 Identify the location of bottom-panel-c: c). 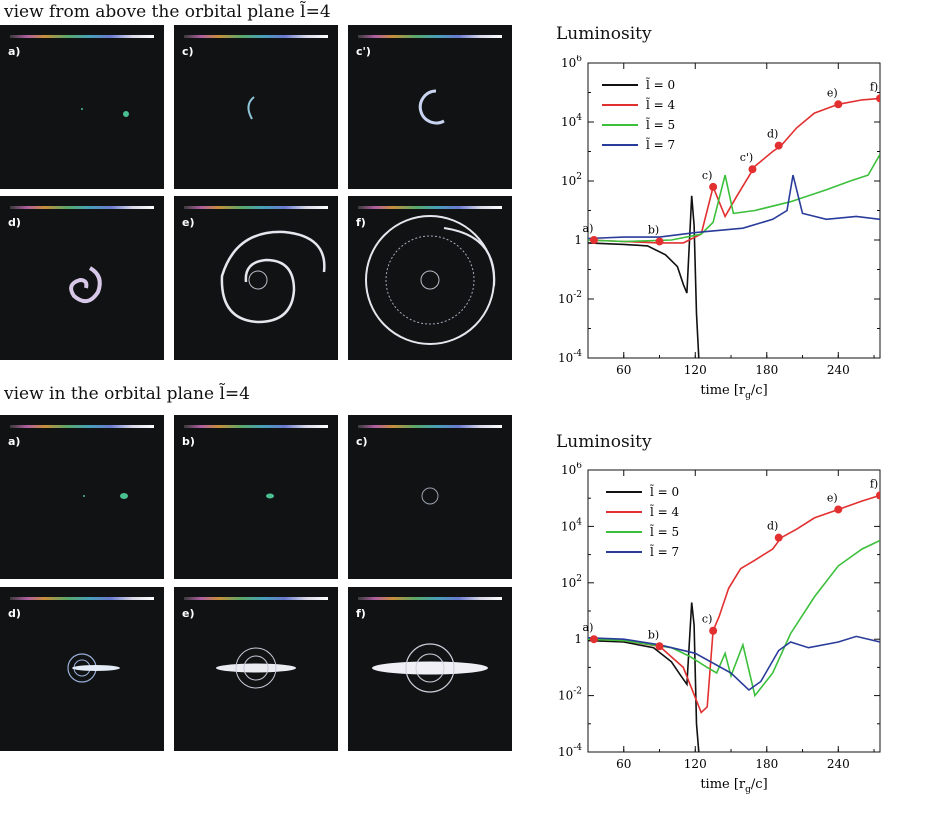
(430, 497).